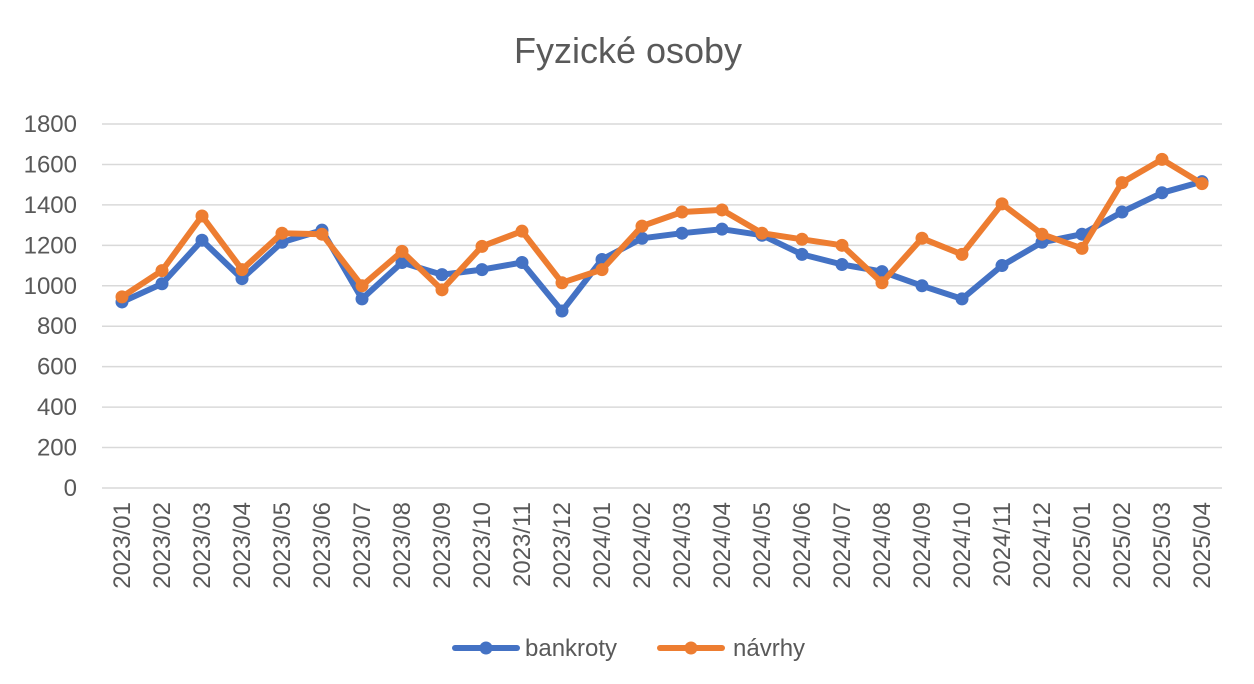 This screenshot has height=684, width=1254. I want to click on legend-item: návrhy, so click(731, 648).